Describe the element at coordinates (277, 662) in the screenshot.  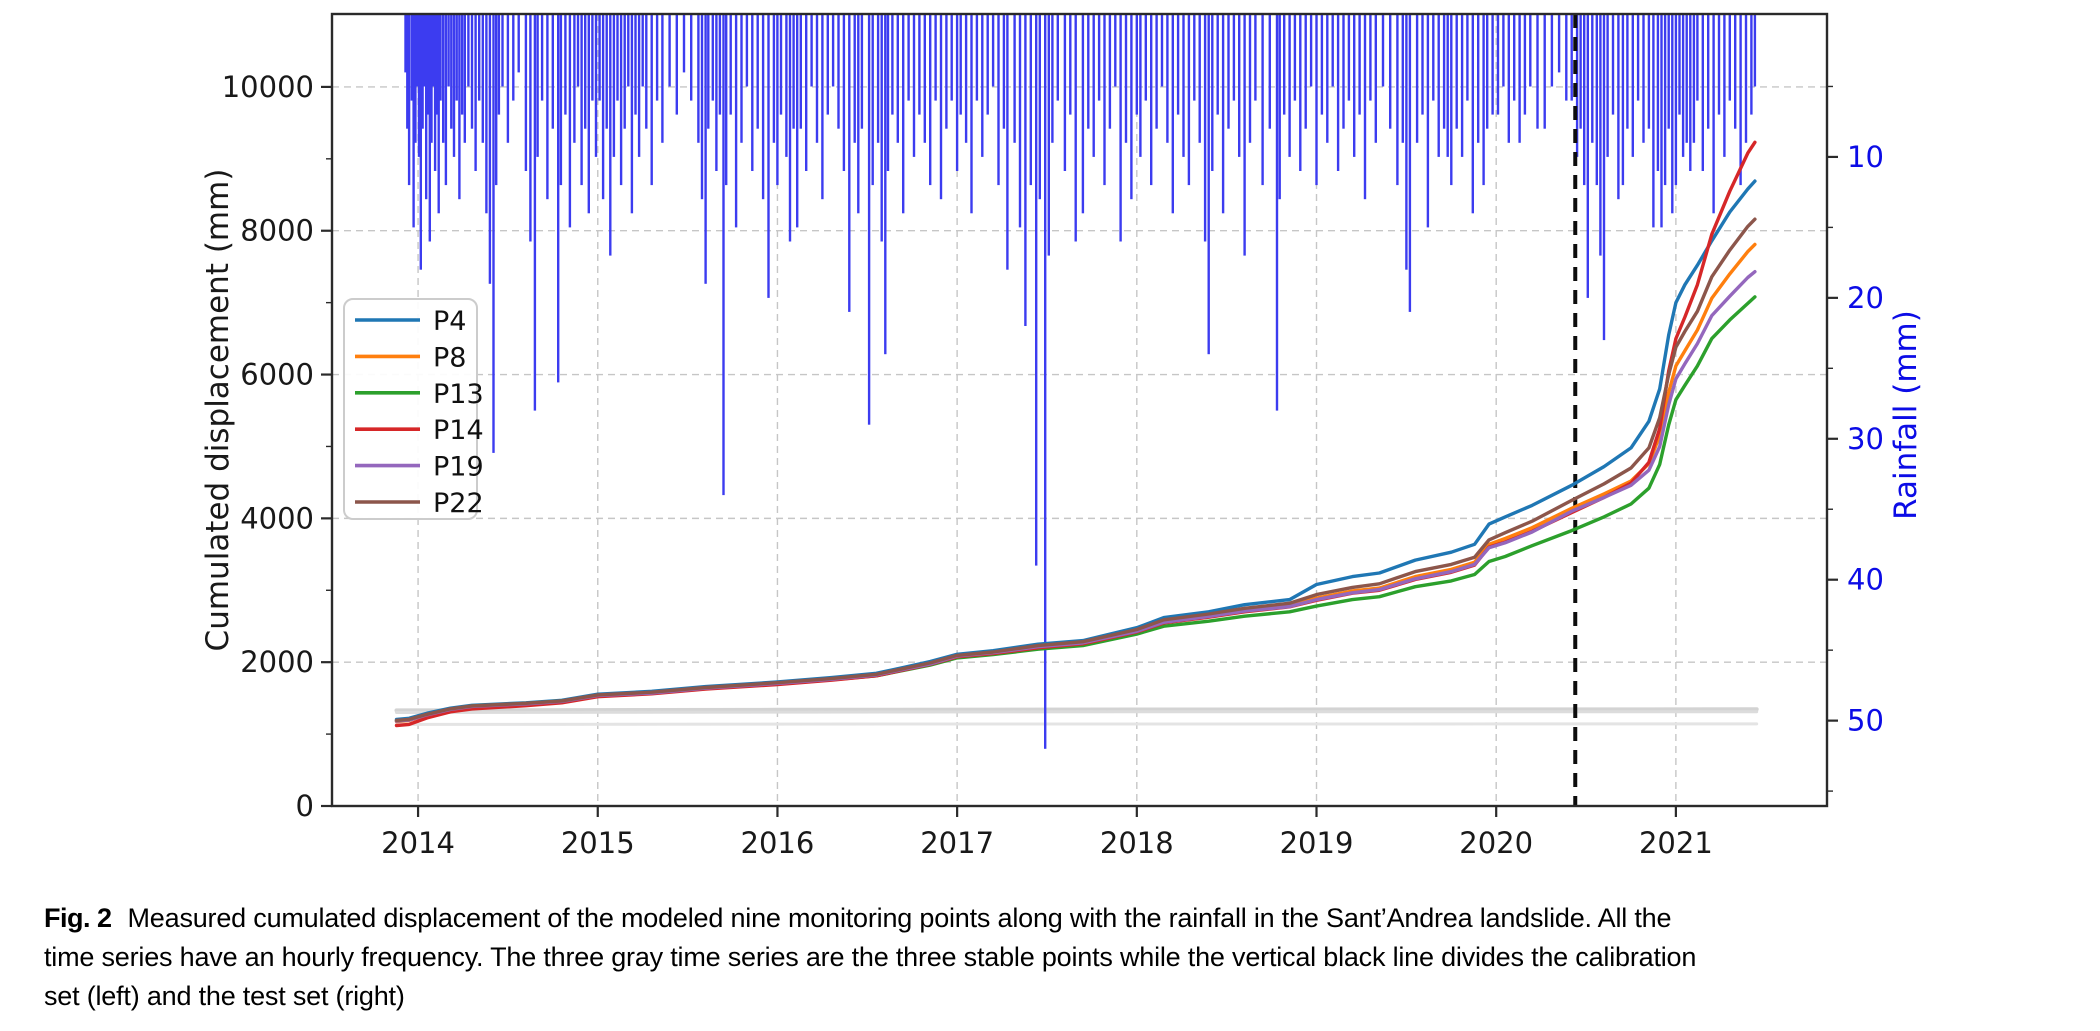
I see `y-left-tick-label: 2000` at that location.